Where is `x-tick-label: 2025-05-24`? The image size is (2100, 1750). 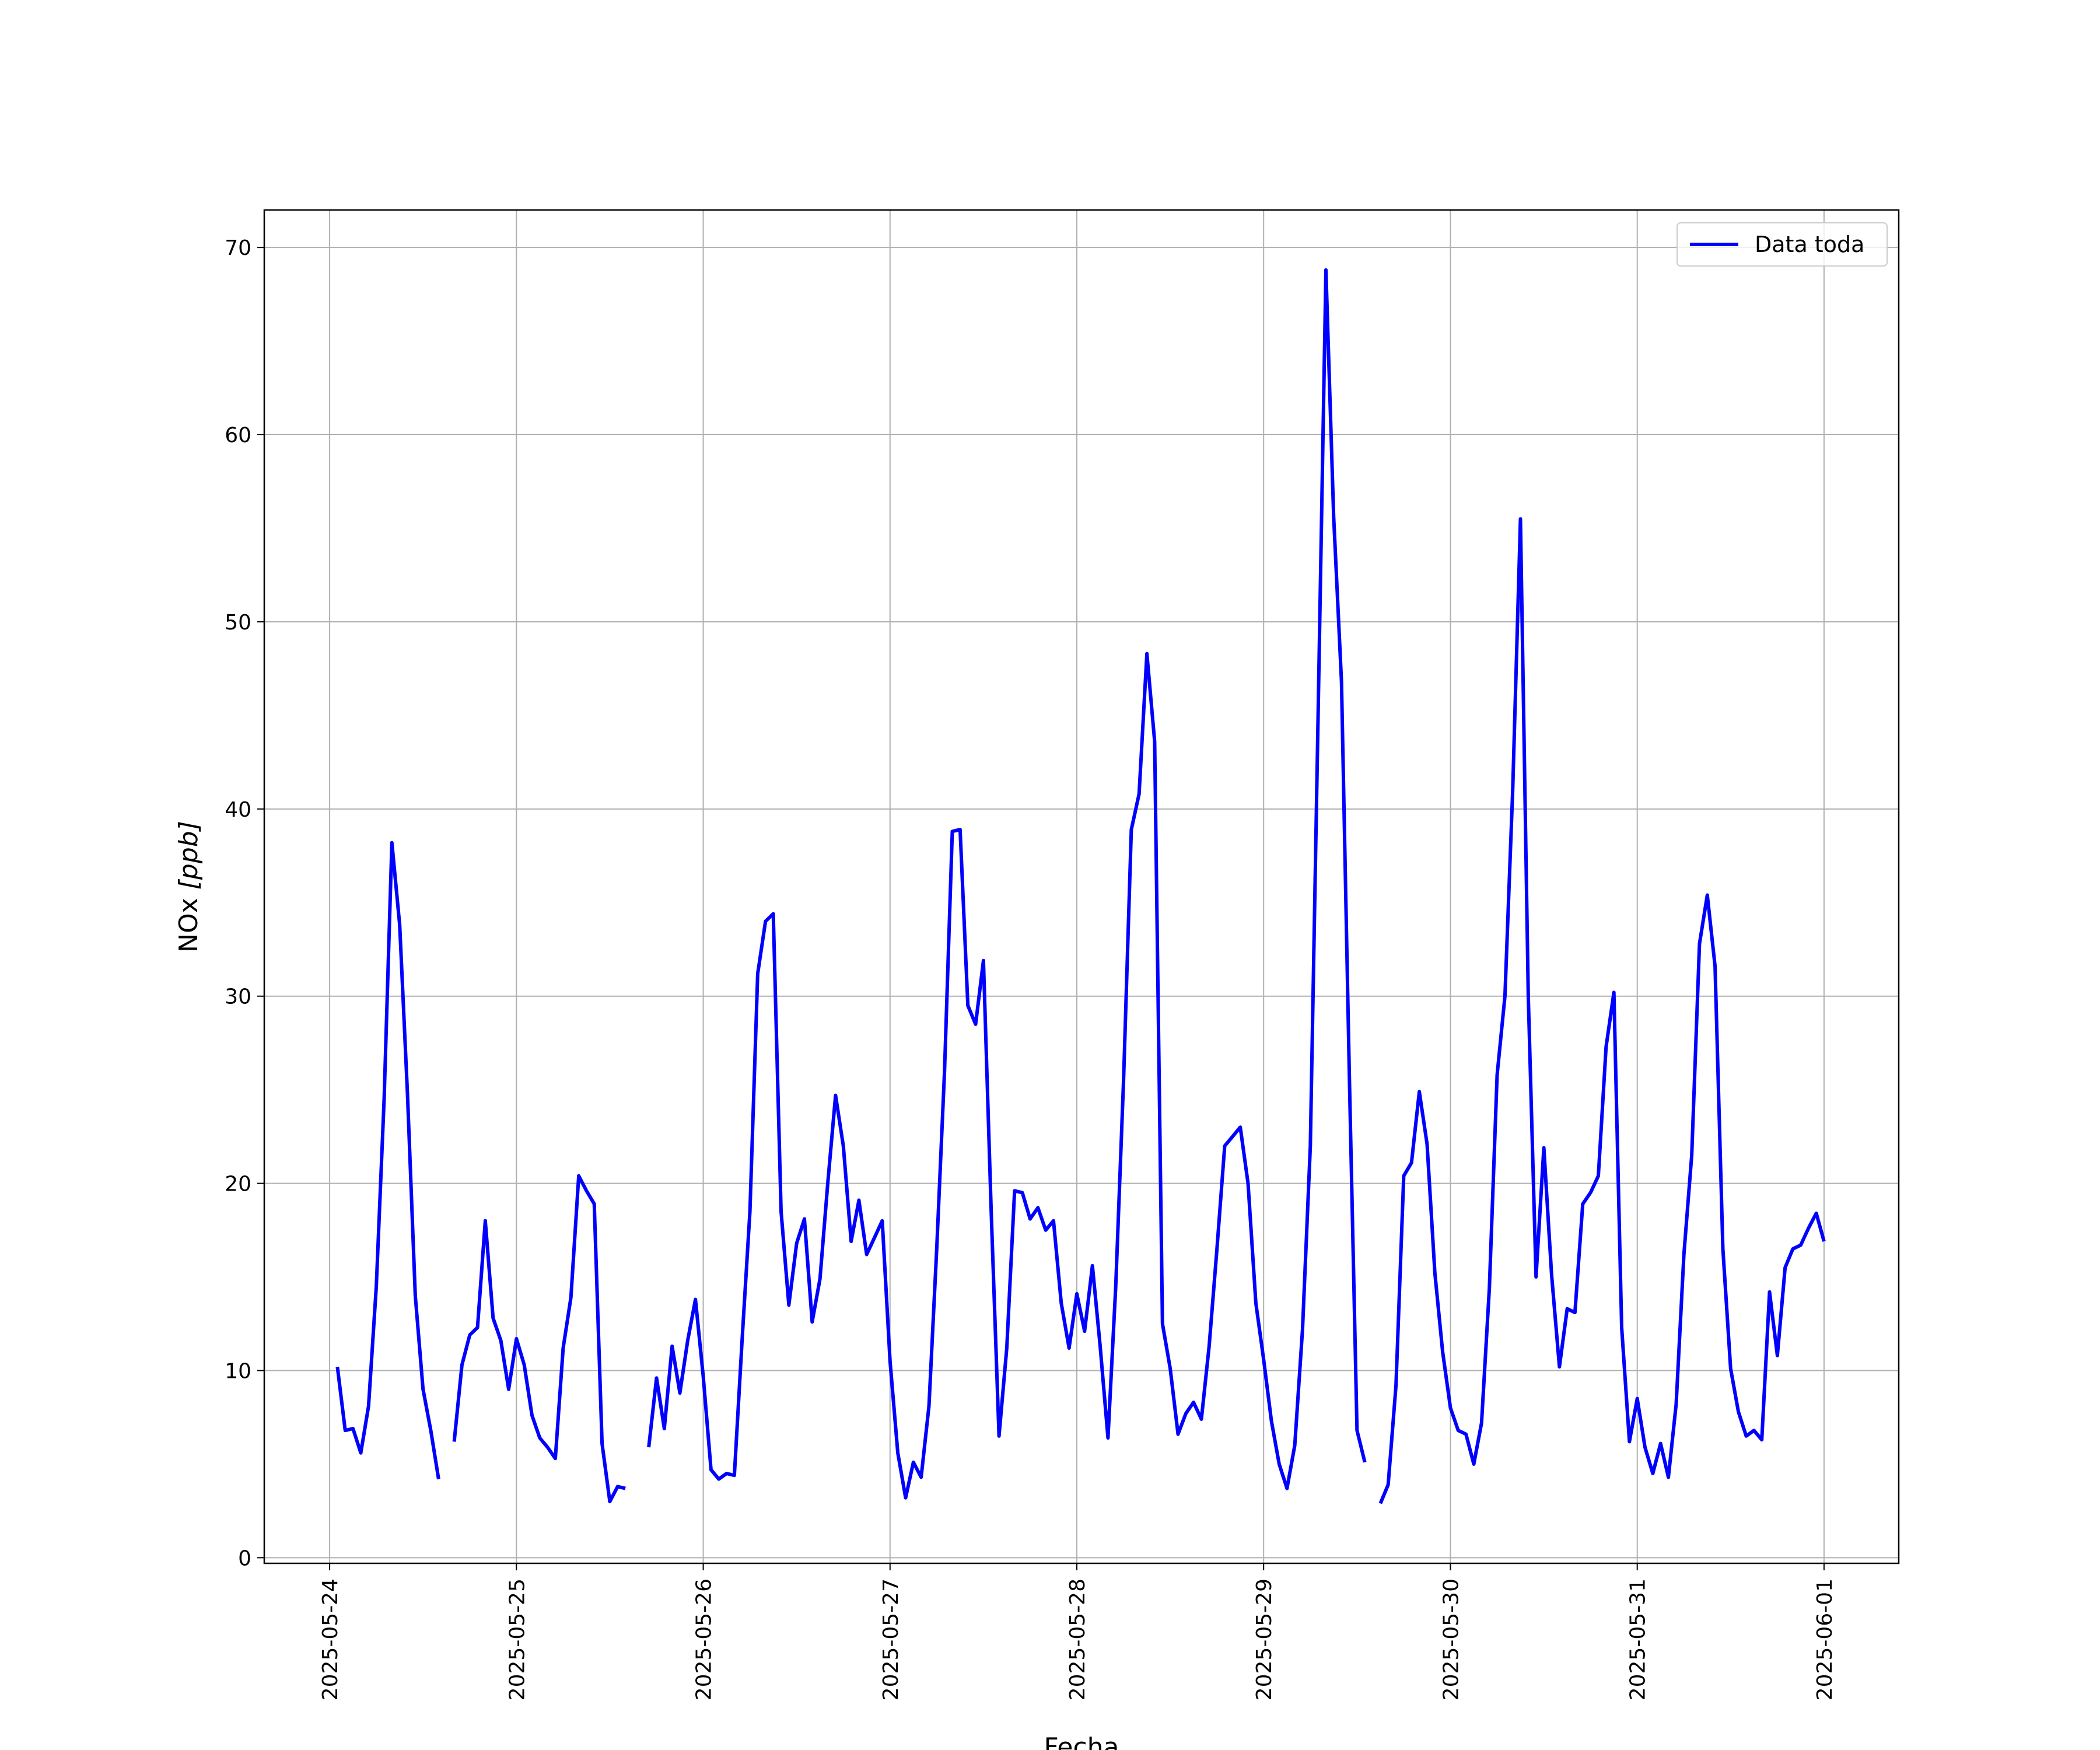 x-tick-label: 2025-05-24 is located at coordinates (330, 1639).